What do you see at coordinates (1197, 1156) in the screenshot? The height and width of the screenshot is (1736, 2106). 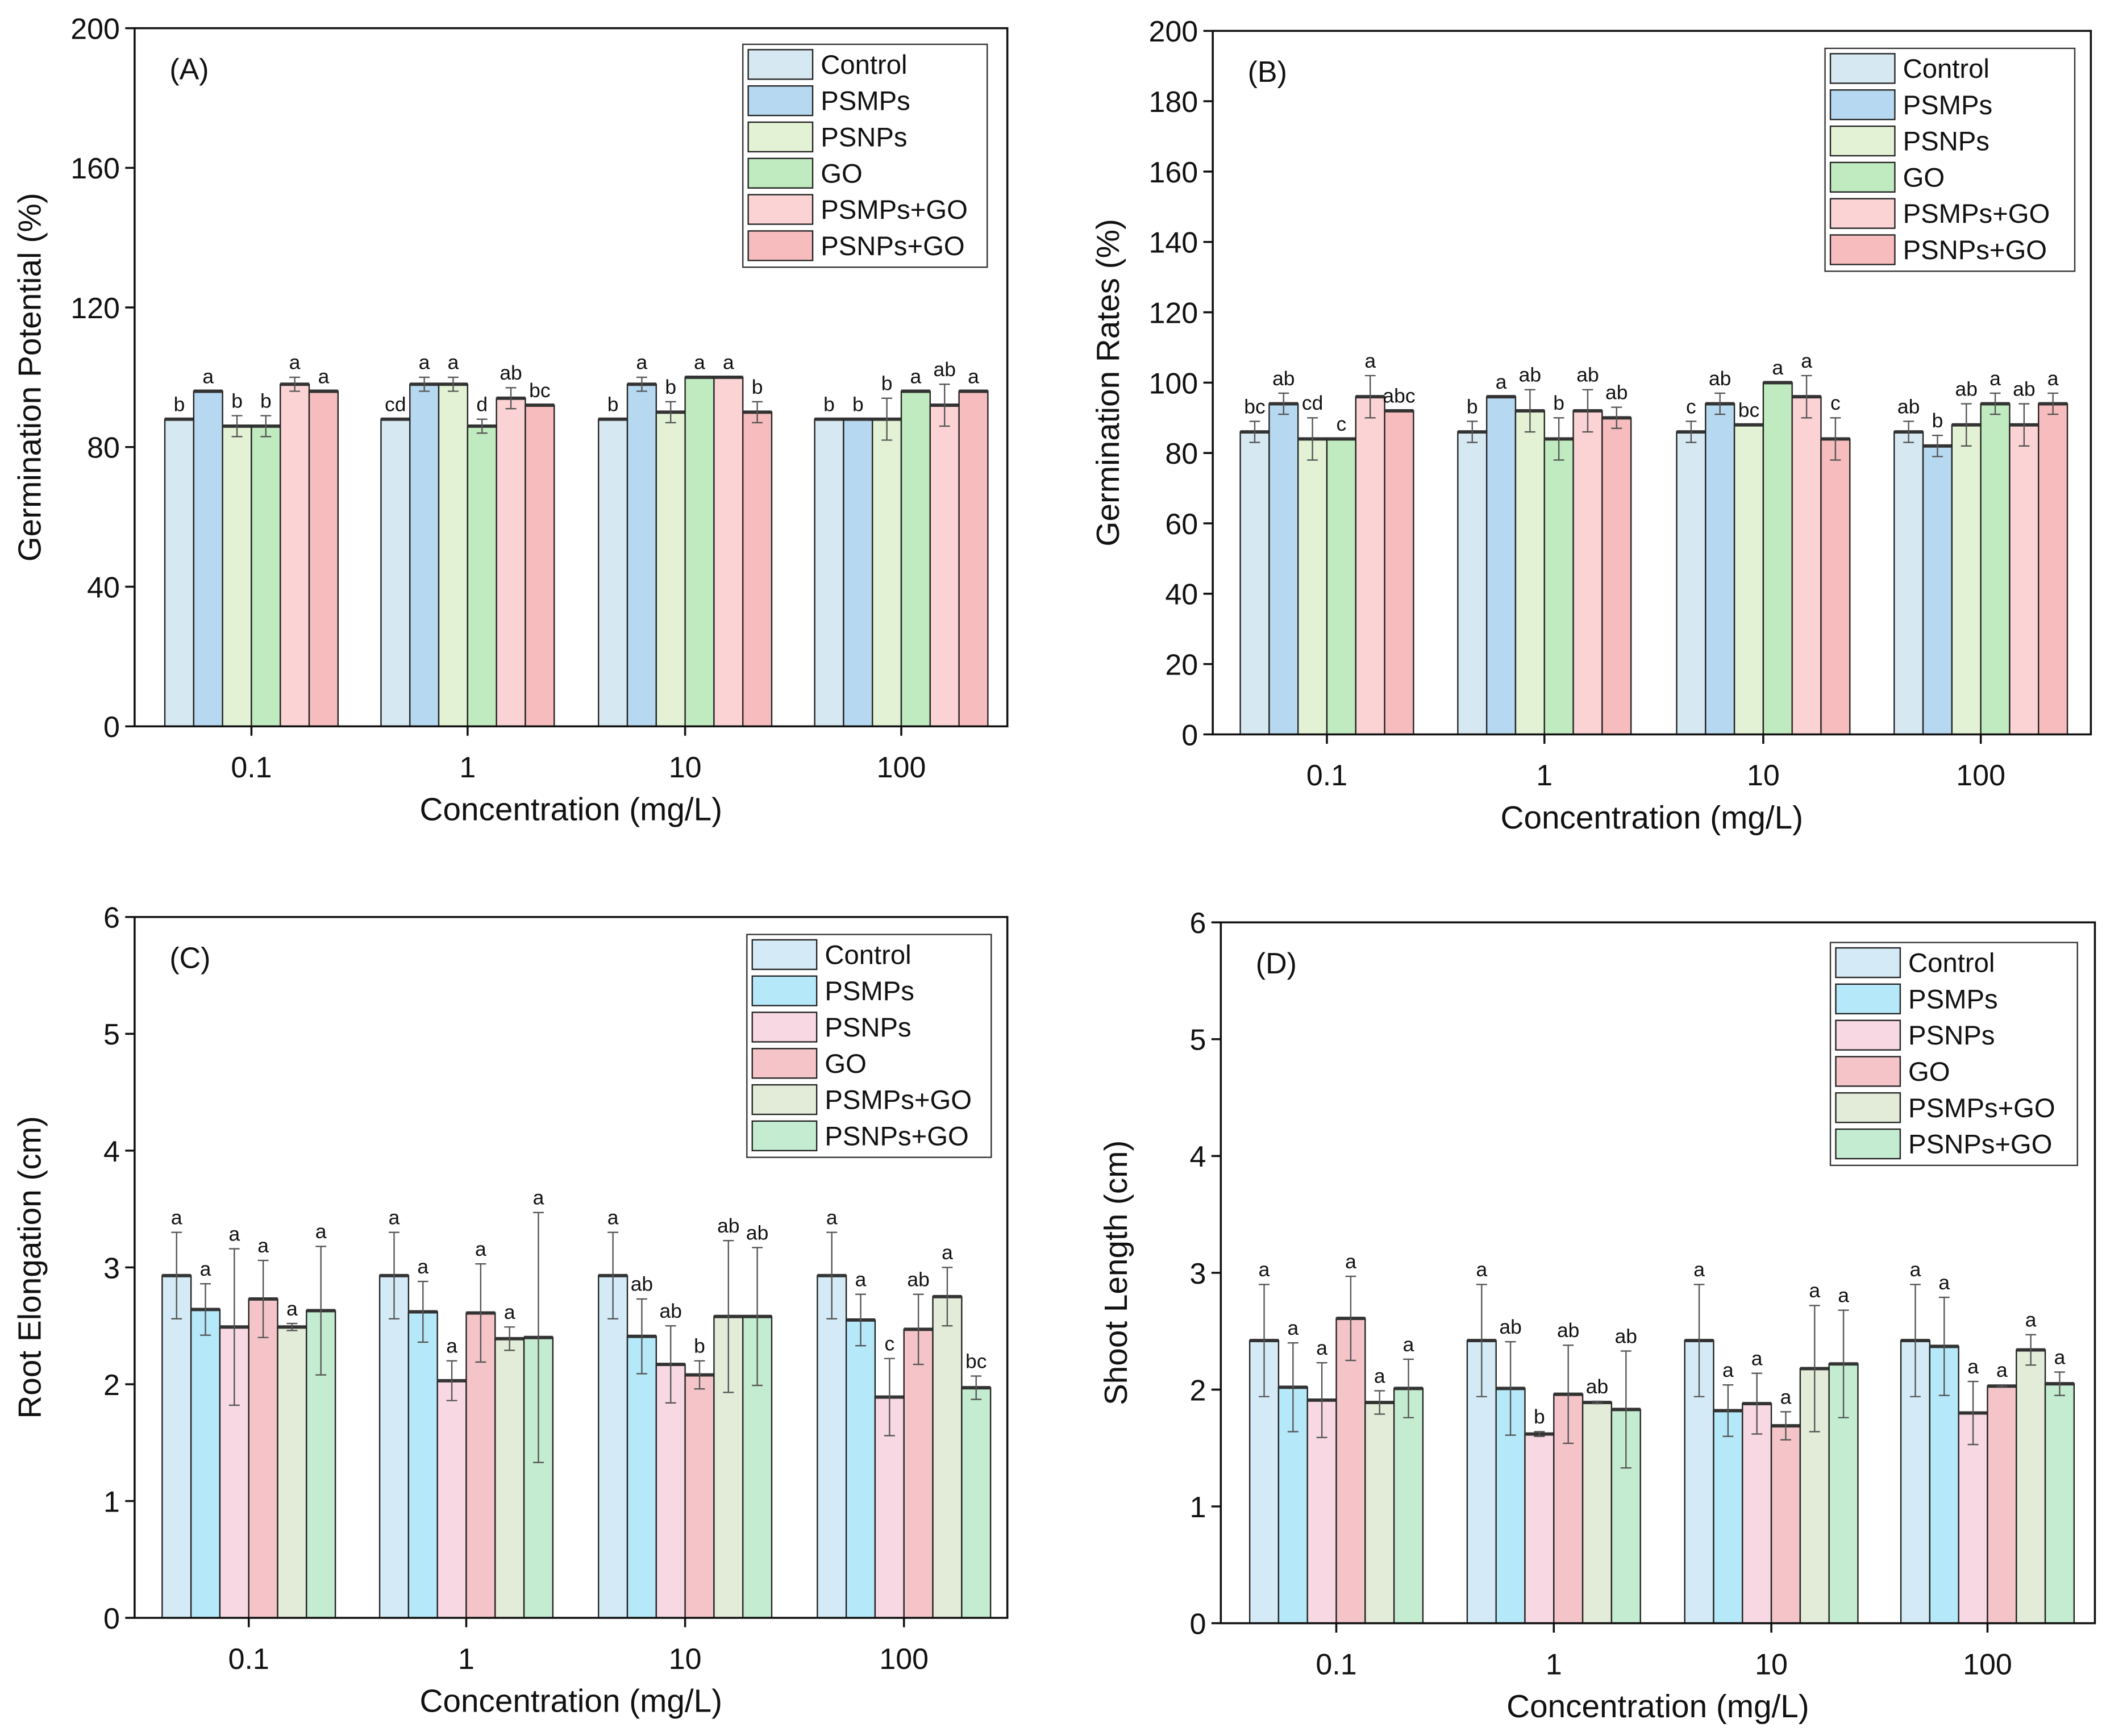 I see `y-tick-label: 4` at bounding box center [1197, 1156].